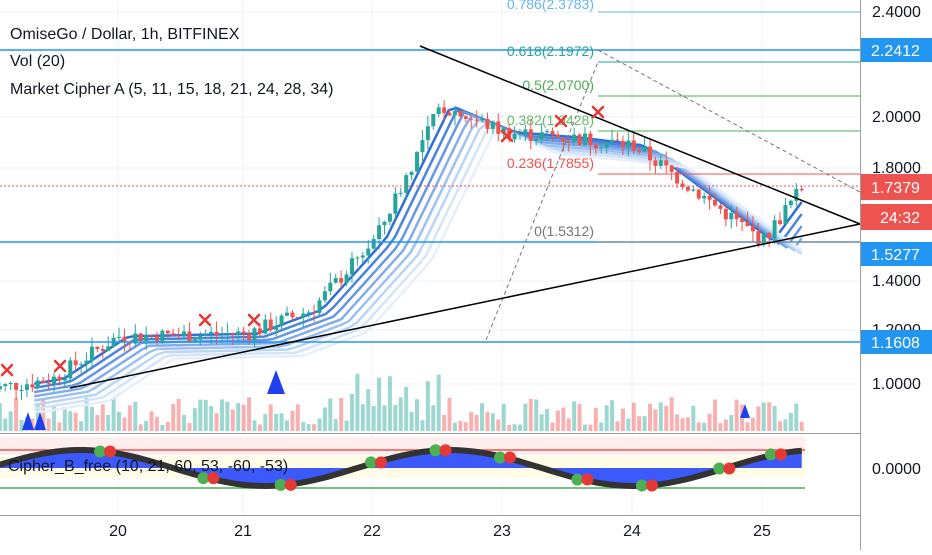 The height and width of the screenshot is (555, 932). I want to click on volume-bars, so click(402, 402).